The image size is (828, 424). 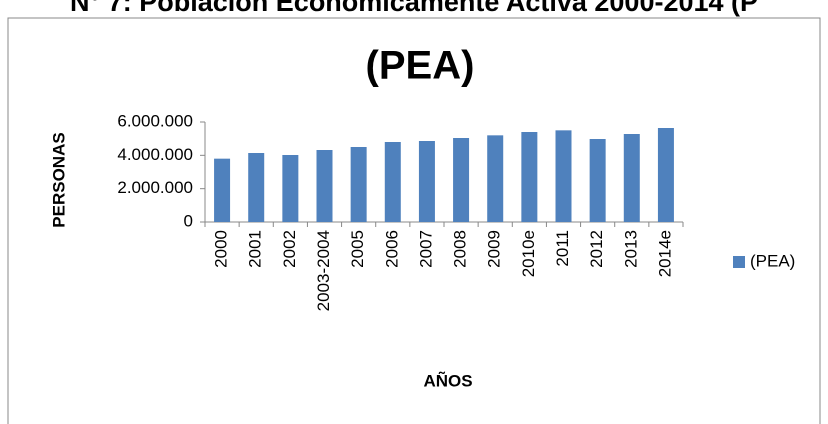 I want to click on x-tick-label: 2010e, so click(x=528, y=253).